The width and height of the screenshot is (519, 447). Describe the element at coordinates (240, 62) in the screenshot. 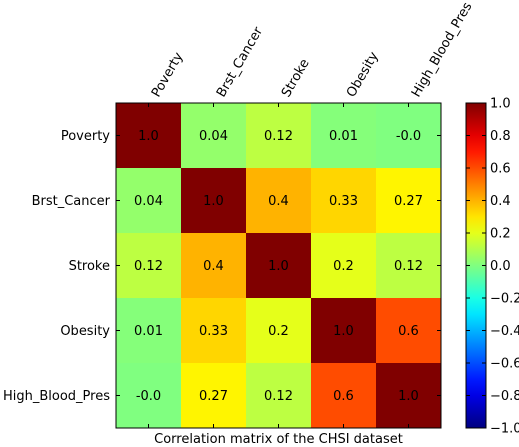

I see `x-tick-label: Brst_Cancer` at that location.